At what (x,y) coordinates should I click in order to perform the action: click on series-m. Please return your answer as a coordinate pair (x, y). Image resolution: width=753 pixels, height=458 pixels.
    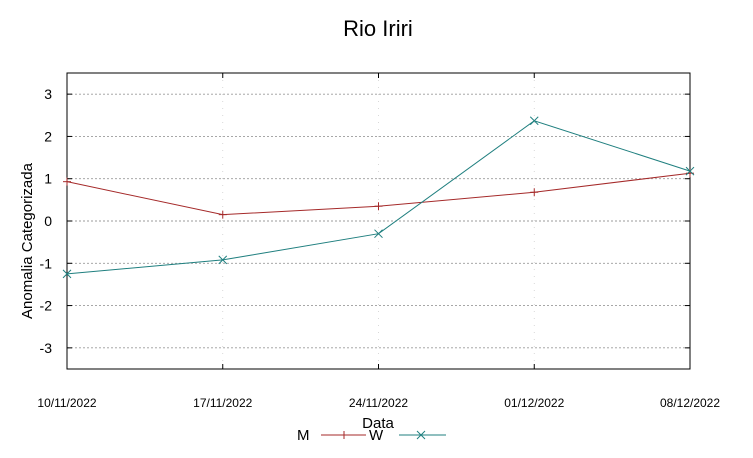
    Looking at the image, I should click on (378, 194).